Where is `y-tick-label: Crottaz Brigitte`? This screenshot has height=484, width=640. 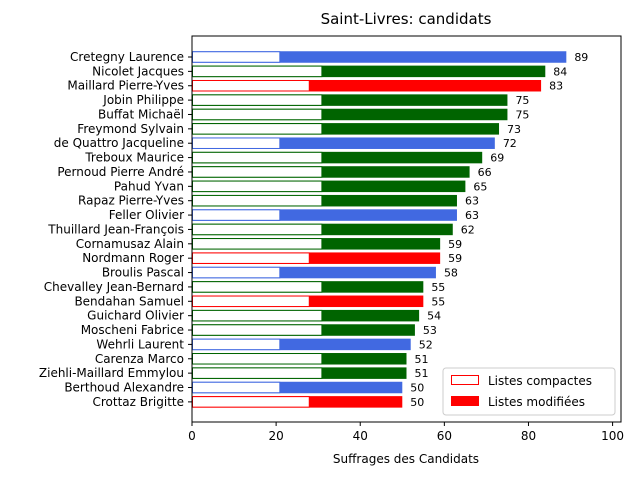 y-tick-label: Crottaz Brigitte is located at coordinates (138, 402).